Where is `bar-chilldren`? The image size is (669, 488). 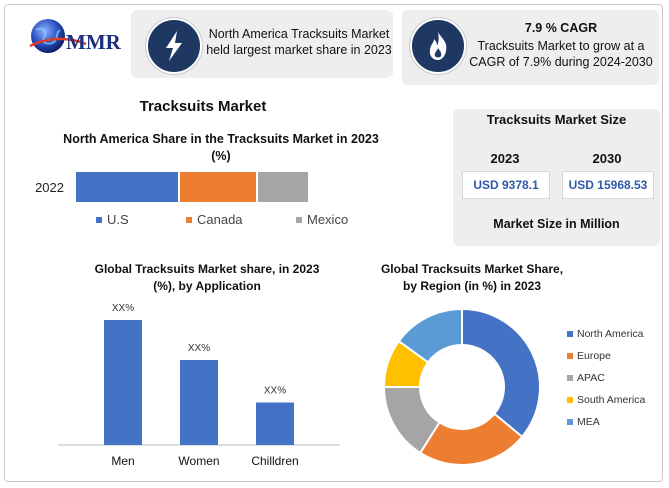 bar-chilldren is located at coordinates (275, 423).